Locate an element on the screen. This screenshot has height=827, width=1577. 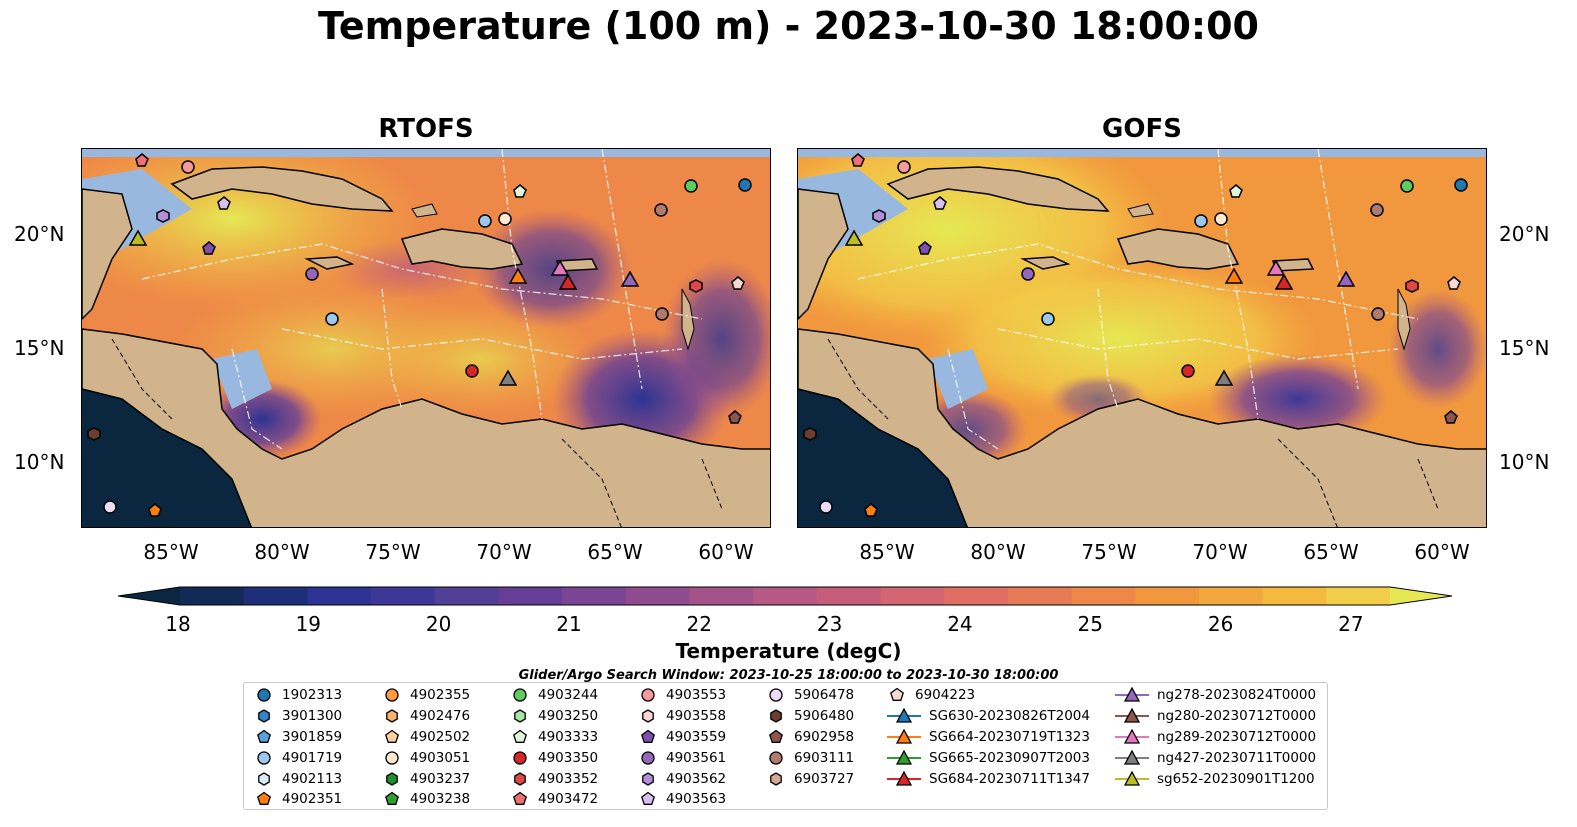
legend-item is located at coordinates (810, 799).